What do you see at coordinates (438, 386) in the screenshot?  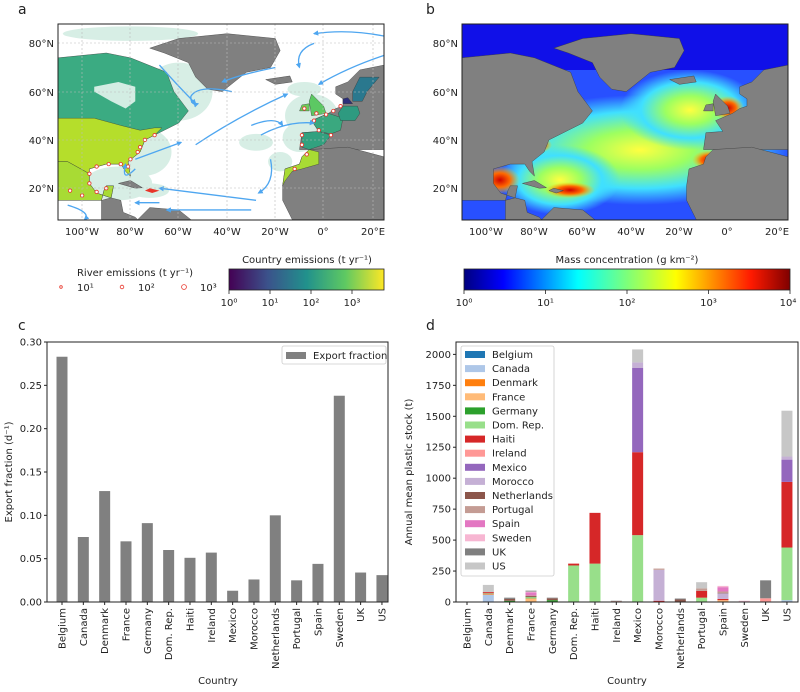 I see `y-tick-label: 1750` at bounding box center [438, 386].